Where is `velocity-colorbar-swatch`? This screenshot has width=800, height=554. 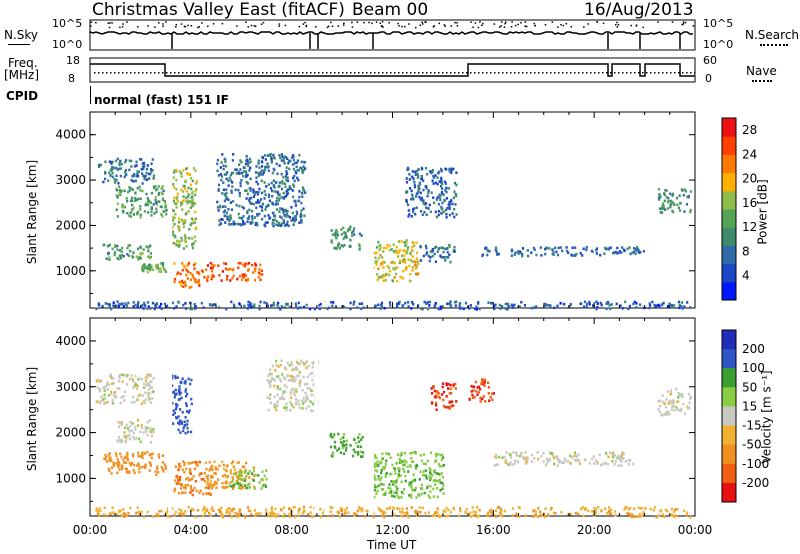 velocity-colorbar-swatch is located at coordinates (729, 378).